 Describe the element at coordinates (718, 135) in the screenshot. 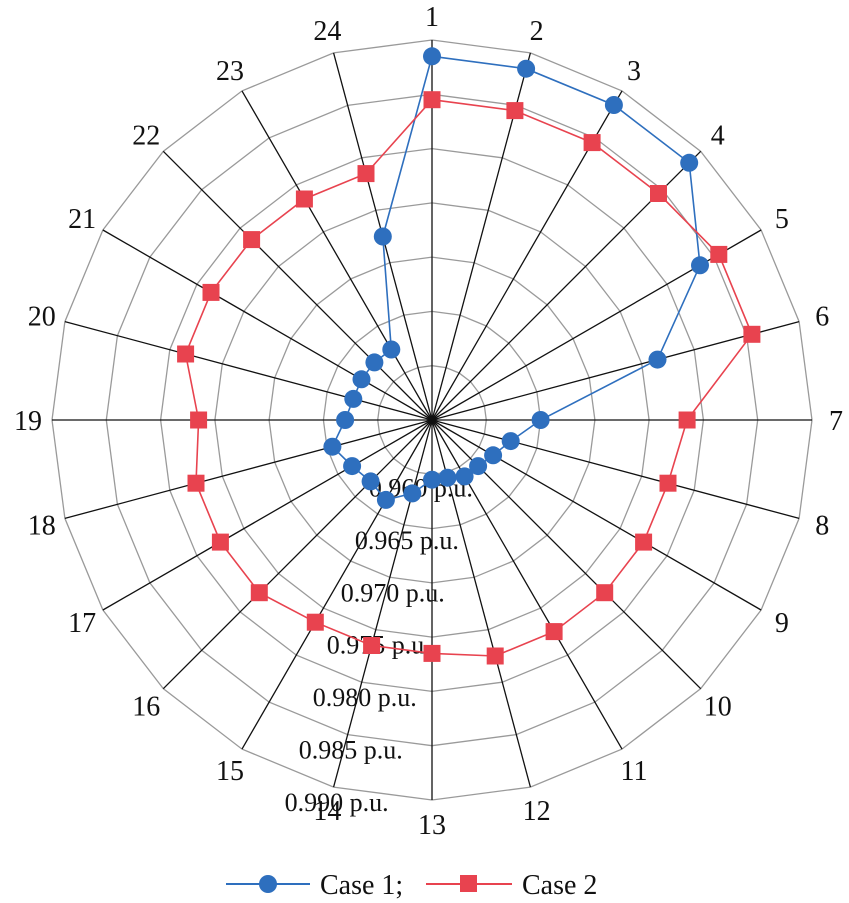

I see `category-label-4: 4` at that location.